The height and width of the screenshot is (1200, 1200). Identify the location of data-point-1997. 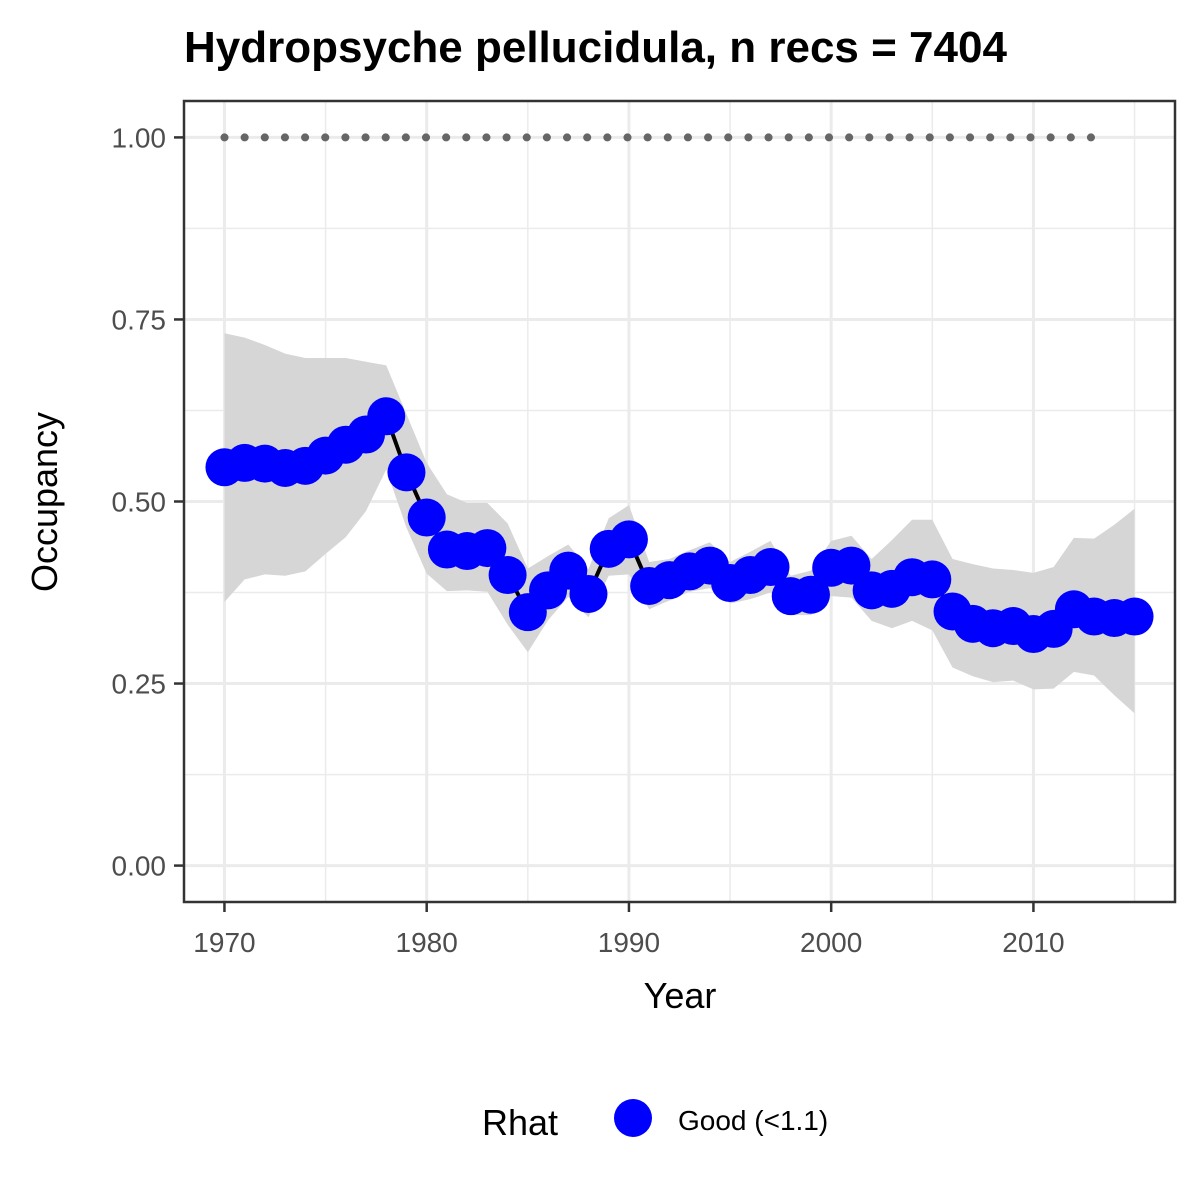
(770, 567).